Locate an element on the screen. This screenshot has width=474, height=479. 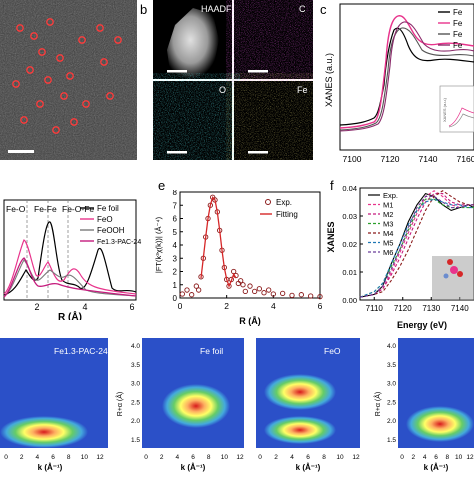
panel-e-series-exp is located at coordinates (251, 247).